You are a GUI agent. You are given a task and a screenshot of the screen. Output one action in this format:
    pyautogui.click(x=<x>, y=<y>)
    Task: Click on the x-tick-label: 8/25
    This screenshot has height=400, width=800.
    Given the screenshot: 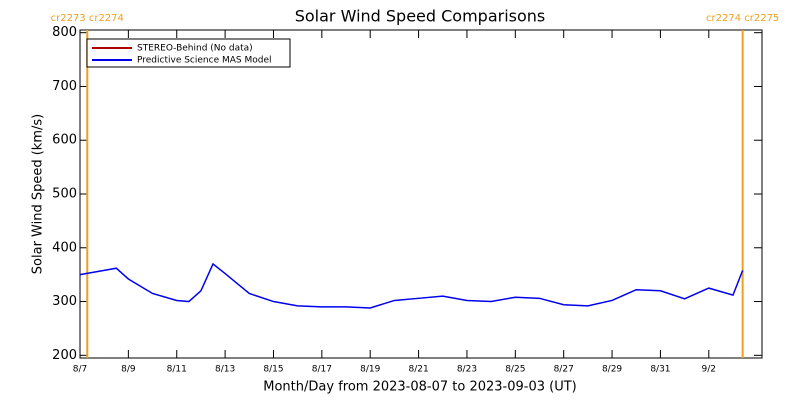 What is the action you would take?
    pyautogui.click(x=515, y=370)
    